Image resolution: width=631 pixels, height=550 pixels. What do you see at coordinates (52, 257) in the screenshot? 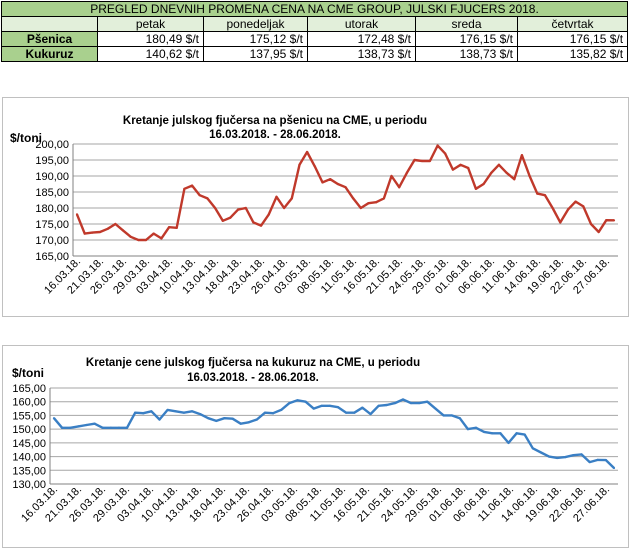
I see `y-tick-label: 165,00` at bounding box center [52, 257].